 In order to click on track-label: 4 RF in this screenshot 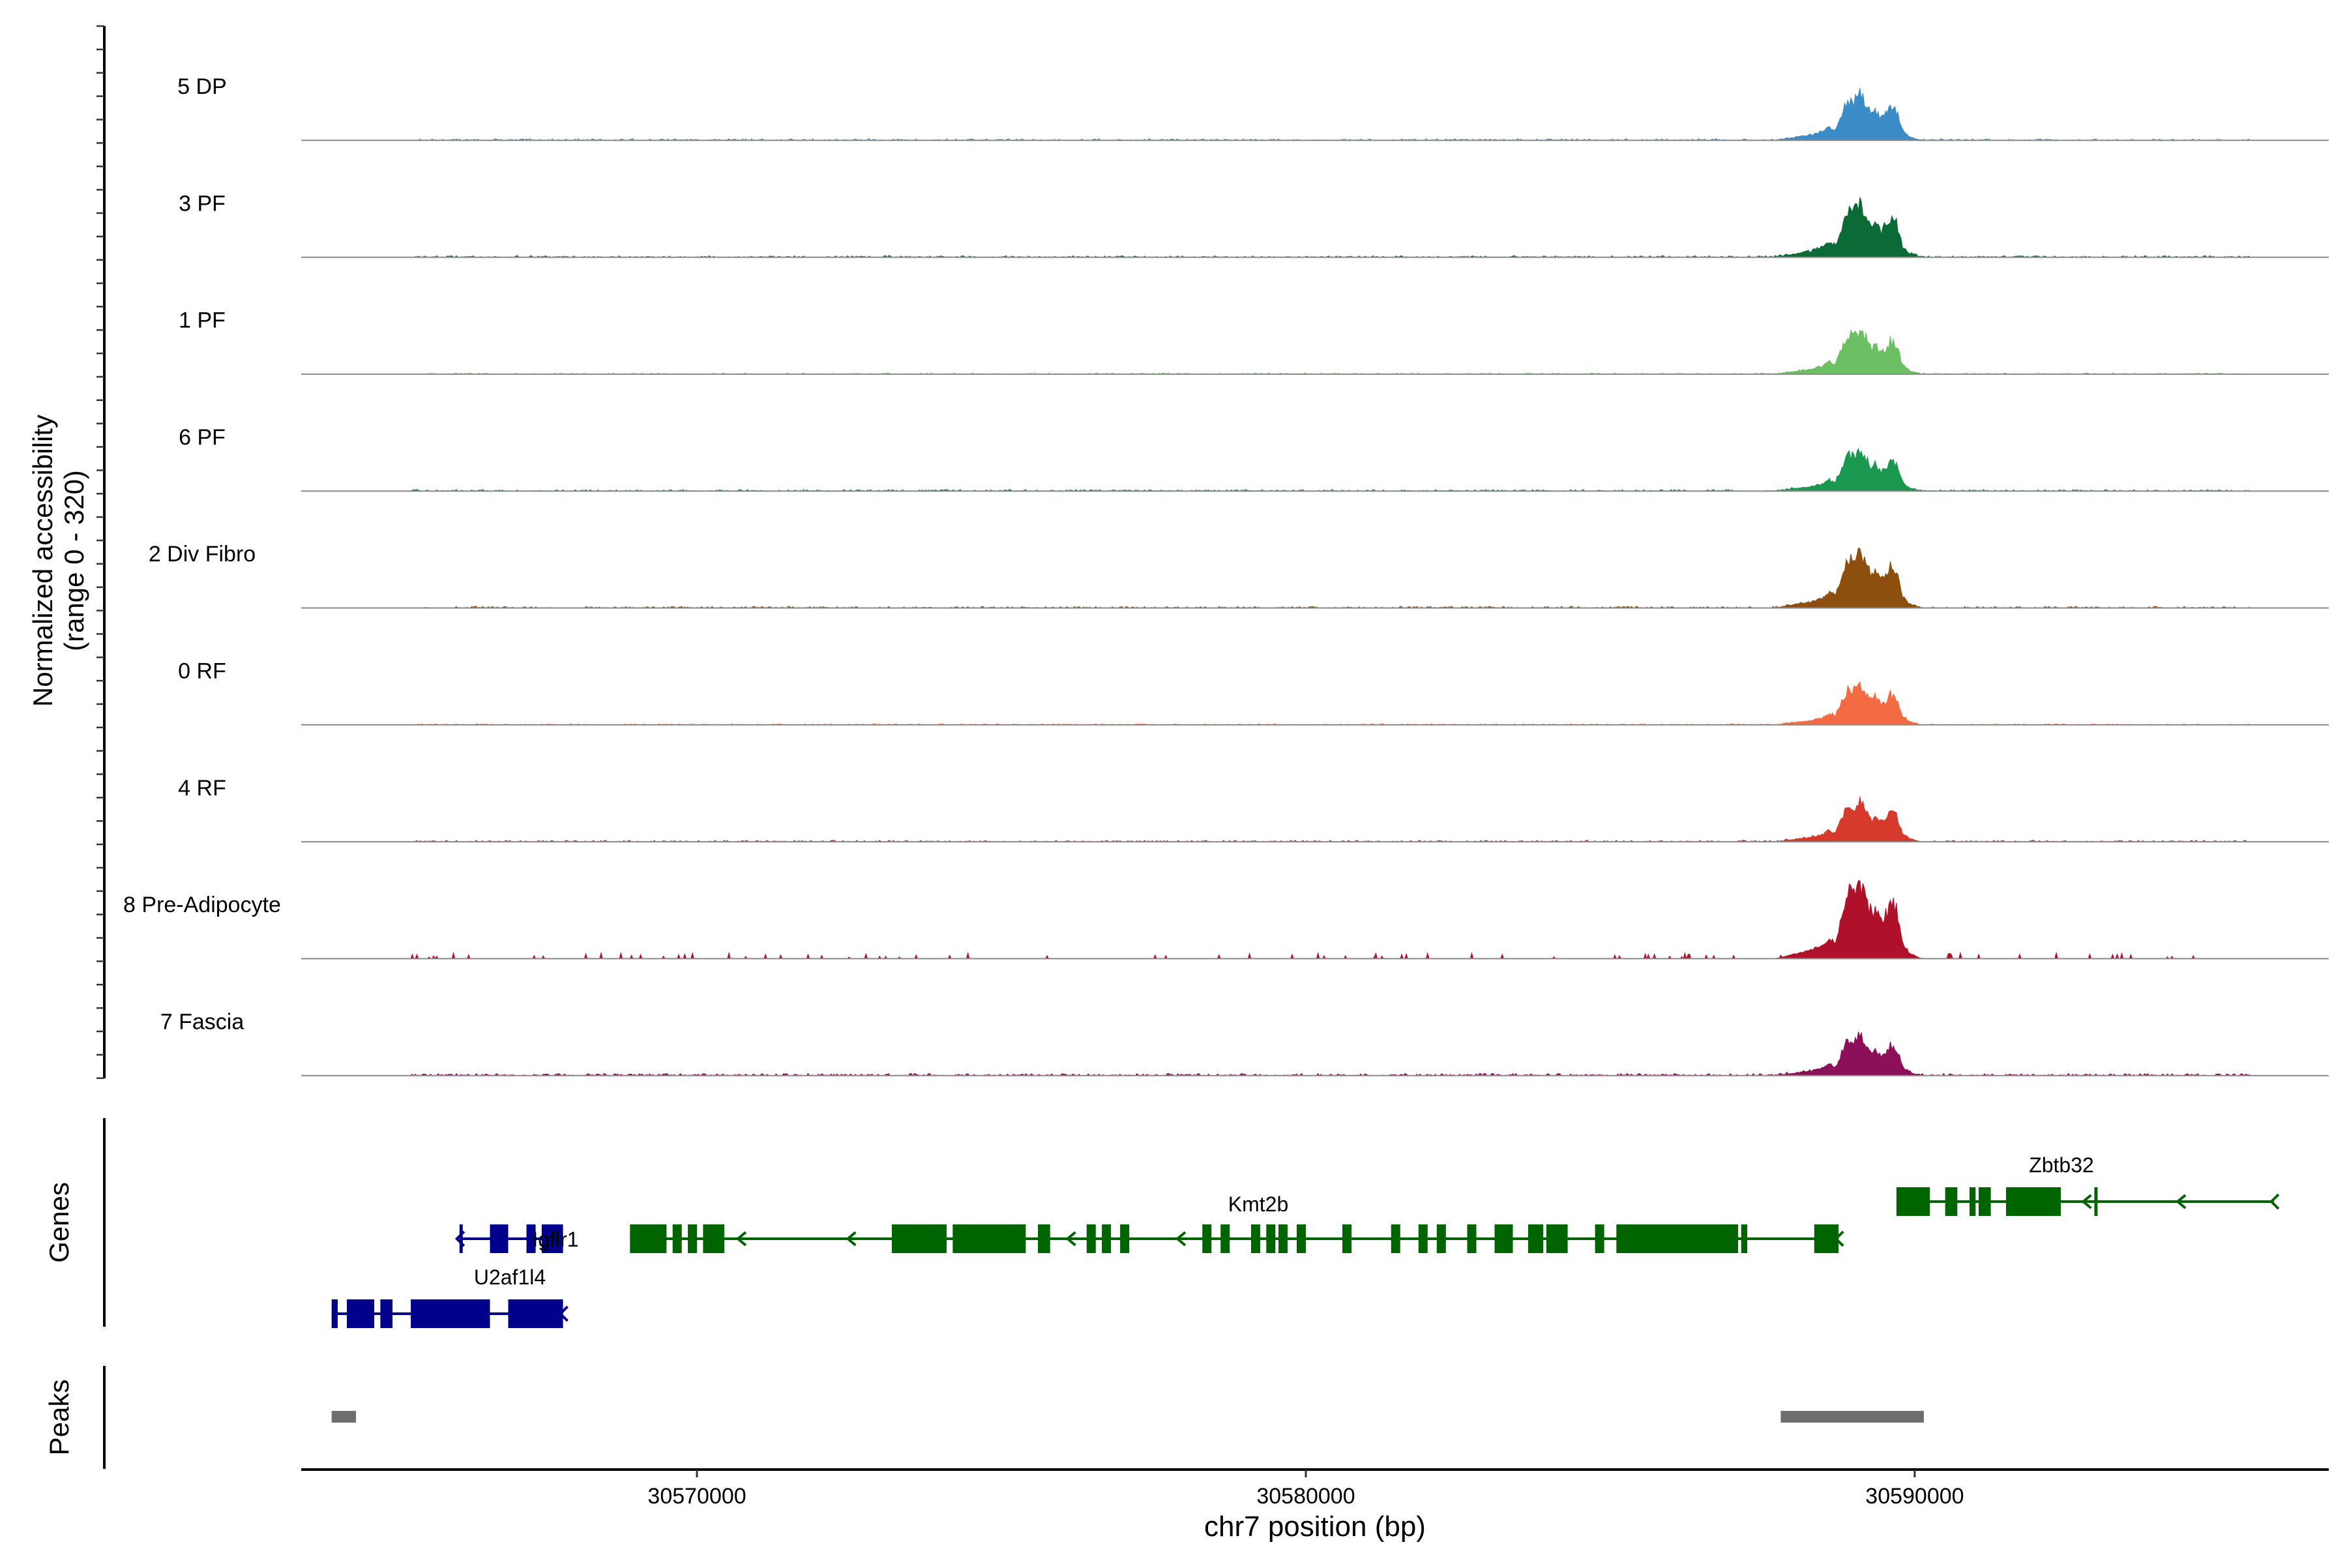, I will do `click(202, 789)`.